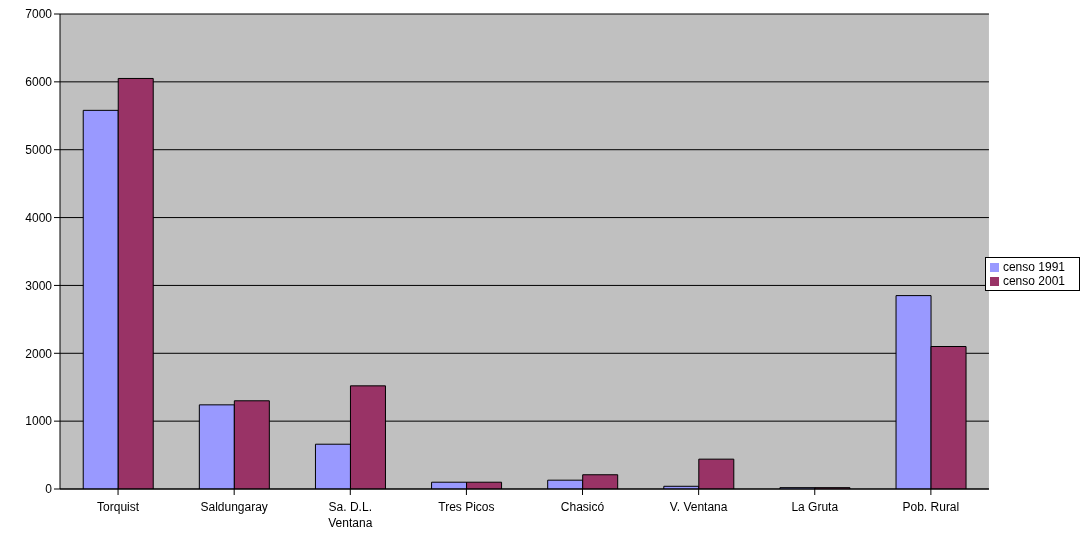 The image size is (1084, 539). What do you see at coordinates (698, 507) in the screenshot?
I see `x-tick-label: V. Ventana` at bounding box center [698, 507].